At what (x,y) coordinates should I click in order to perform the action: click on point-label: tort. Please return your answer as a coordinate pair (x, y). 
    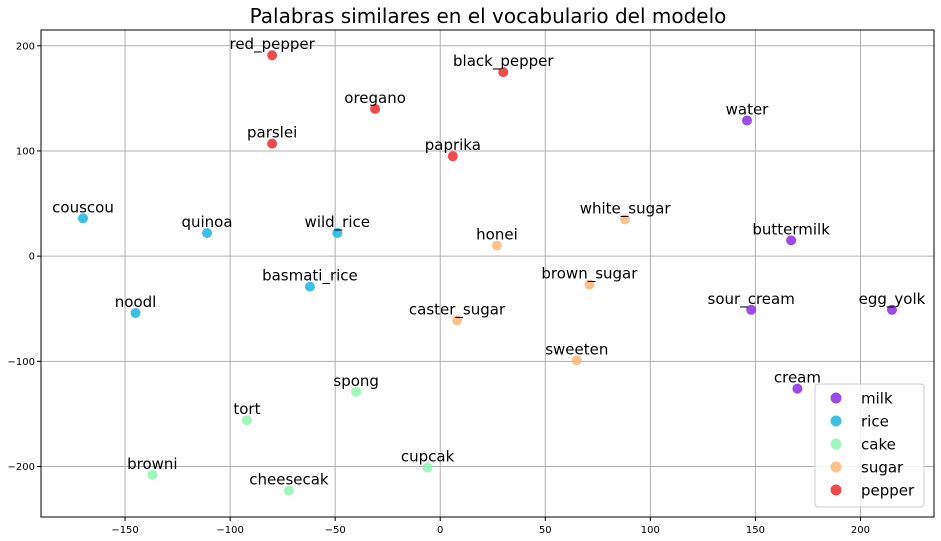
    Looking at the image, I should click on (246, 409).